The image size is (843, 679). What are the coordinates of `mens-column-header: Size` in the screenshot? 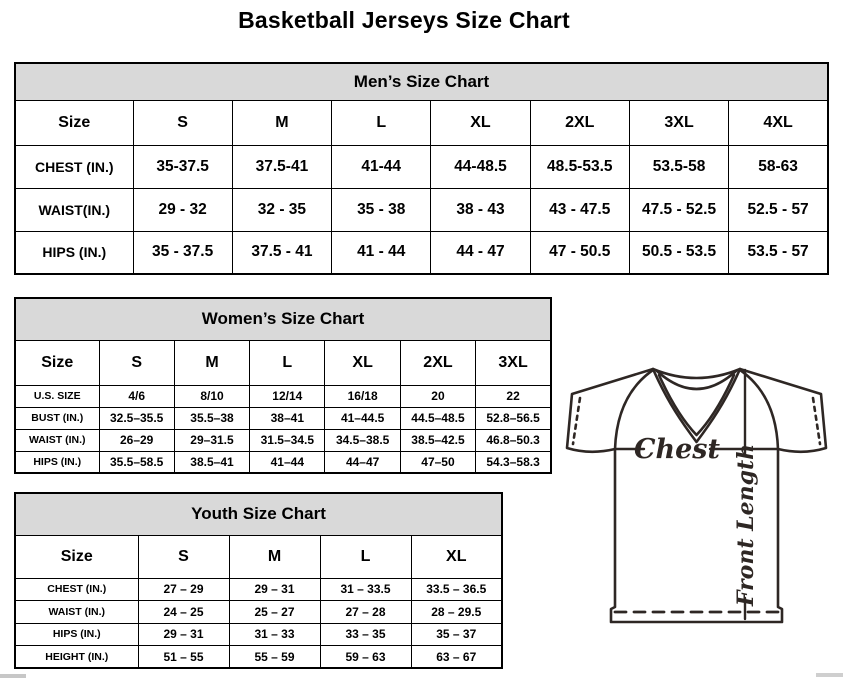 It's located at (74, 122).